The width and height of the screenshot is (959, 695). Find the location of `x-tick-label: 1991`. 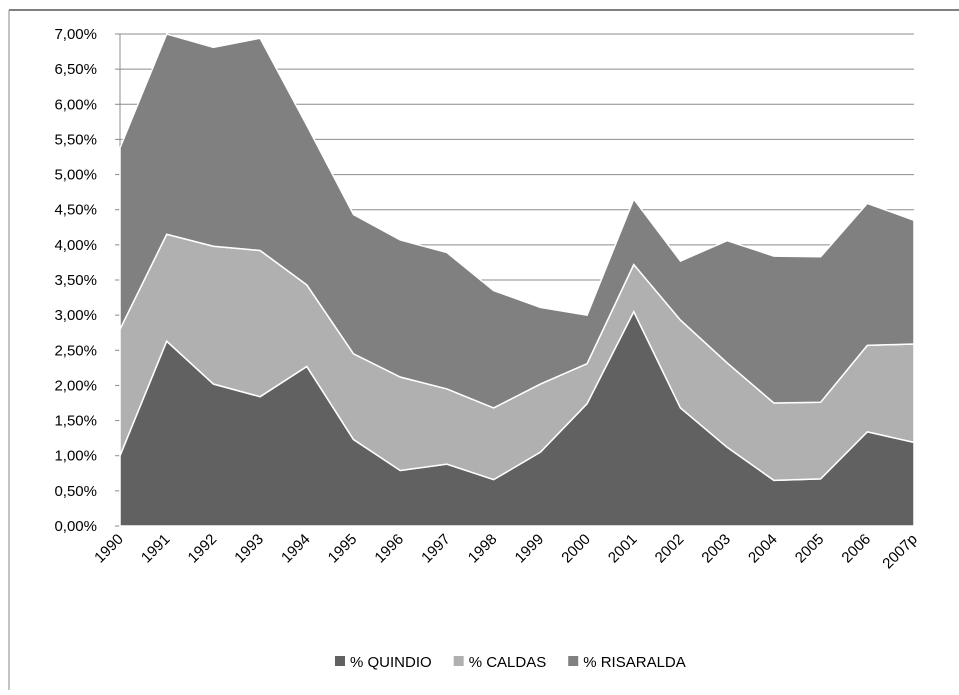

x-tick-label: 1991 is located at coordinates (156, 549).